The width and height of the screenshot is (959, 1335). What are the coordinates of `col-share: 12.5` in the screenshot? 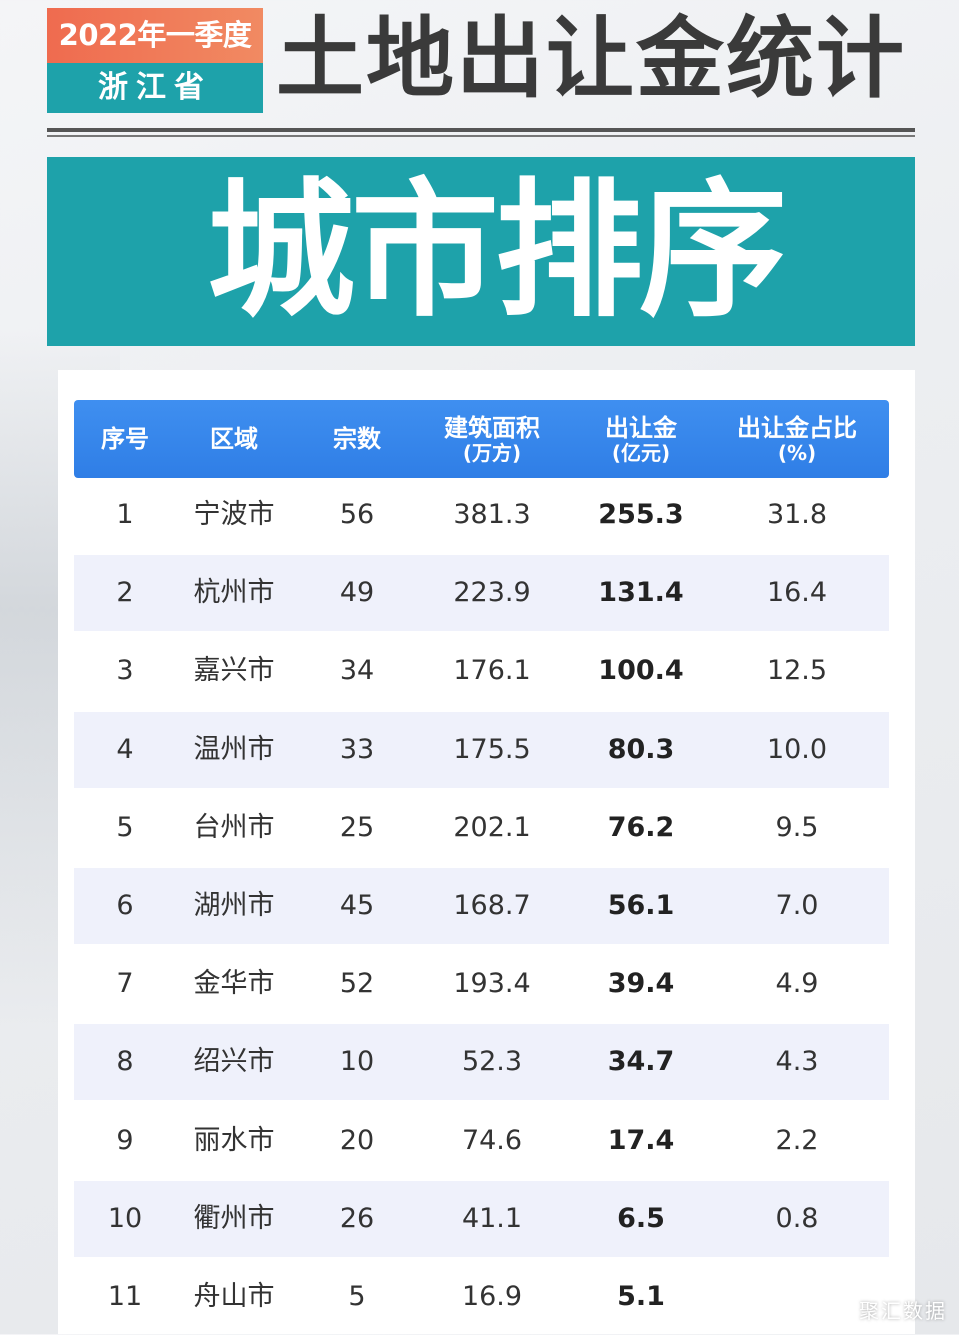 It's located at (797, 670).